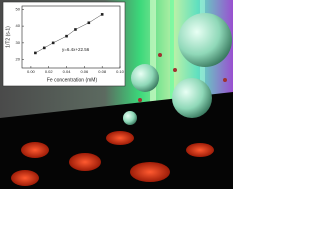 The image size is (320, 240). I want to click on x-tick-label: 0.06, so click(84, 71).